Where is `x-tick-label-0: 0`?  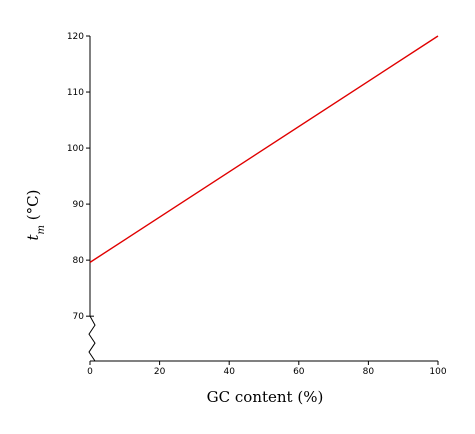
x-tick-label-0: 0 is located at coordinates (90, 372).